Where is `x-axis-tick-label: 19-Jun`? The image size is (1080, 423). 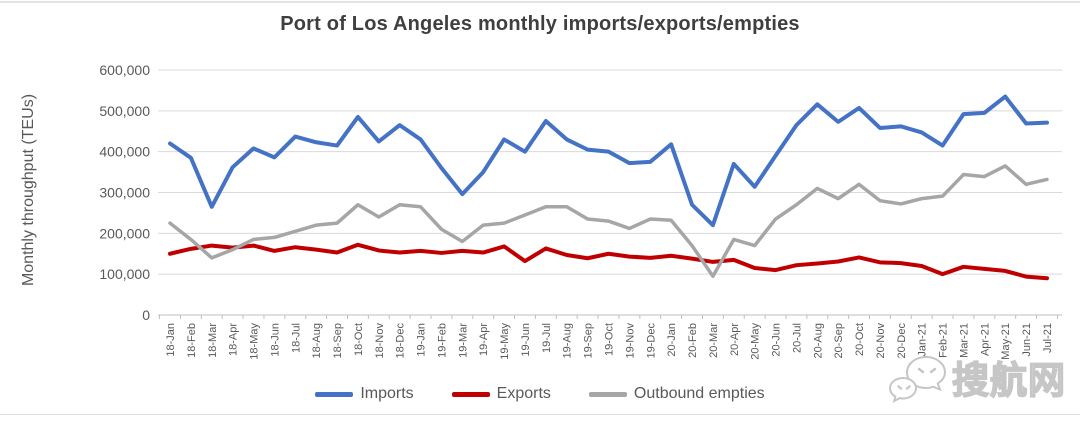 x-axis-tick-label: 19-Jun is located at coordinates (526, 340).